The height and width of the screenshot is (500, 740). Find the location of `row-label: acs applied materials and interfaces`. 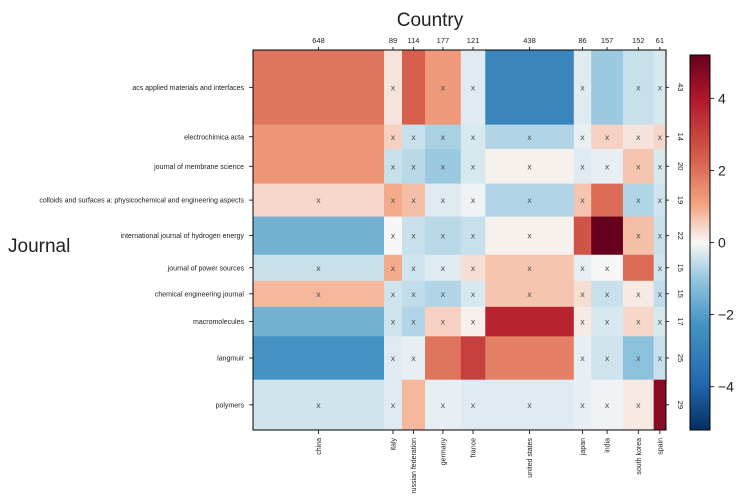

row-label: acs applied materials and interfaces is located at coordinates (188, 88).